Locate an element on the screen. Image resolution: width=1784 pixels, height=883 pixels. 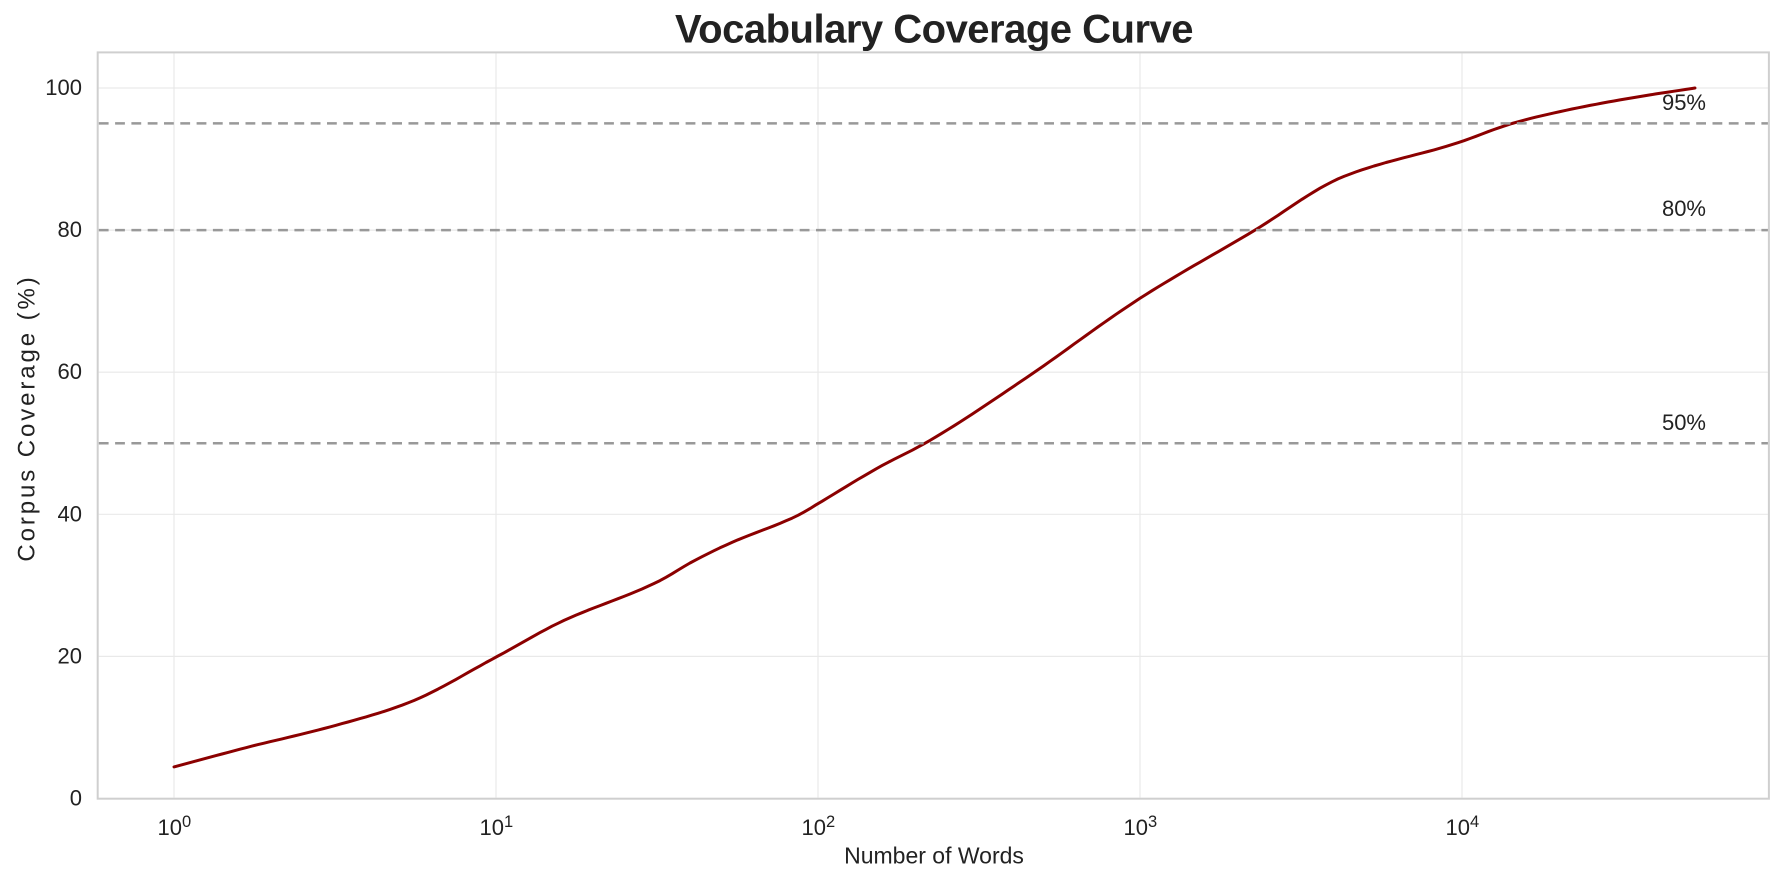
svg-text: Corpus Coverage (%) is located at coordinates (27, 417).